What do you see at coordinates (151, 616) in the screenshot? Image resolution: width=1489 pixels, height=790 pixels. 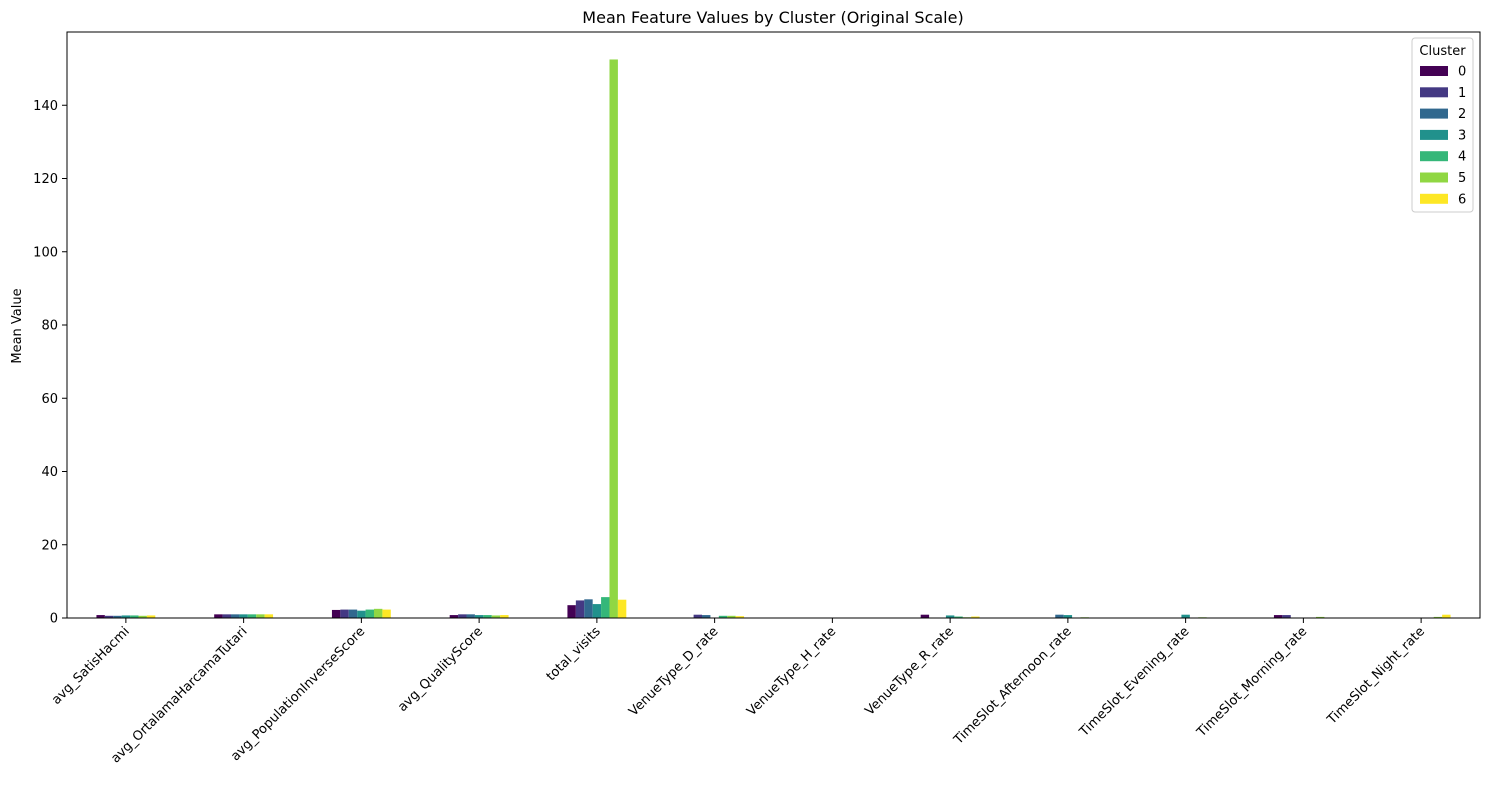 I see `bar-cluster-6-avg_SatisHacmi` at bounding box center [151, 616].